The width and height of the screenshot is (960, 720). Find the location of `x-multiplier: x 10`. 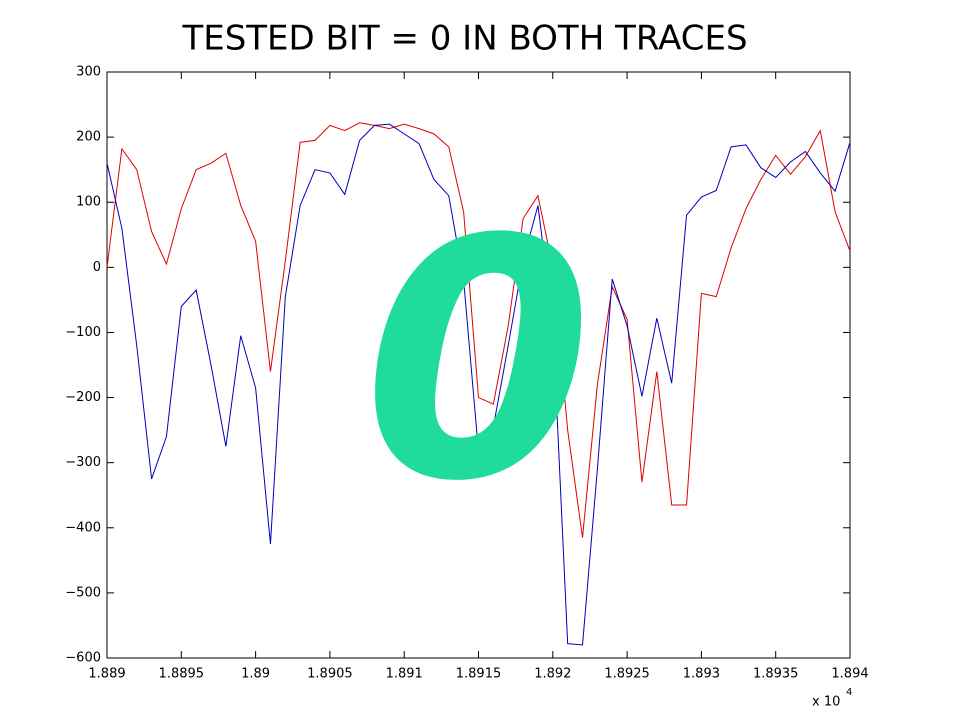

x-multiplier: x 10 is located at coordinates (826, 702).